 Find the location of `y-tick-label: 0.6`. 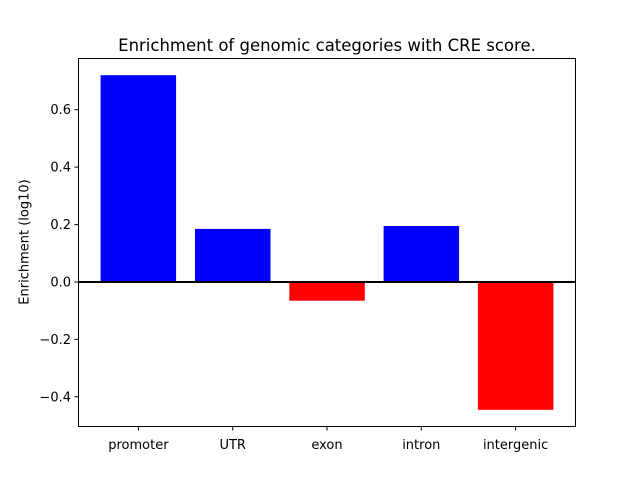

y-tick-label: 0.6 is located at coordinates (60, 110).